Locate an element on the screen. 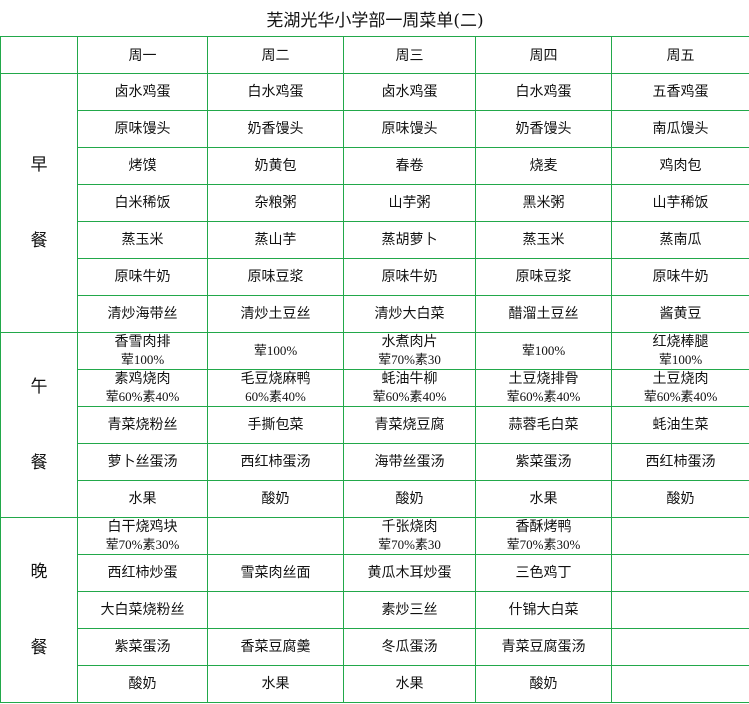 This screenshot has height=704, width=749. dish-name: 山芋稀饭 is located at coordinates (680, 203).